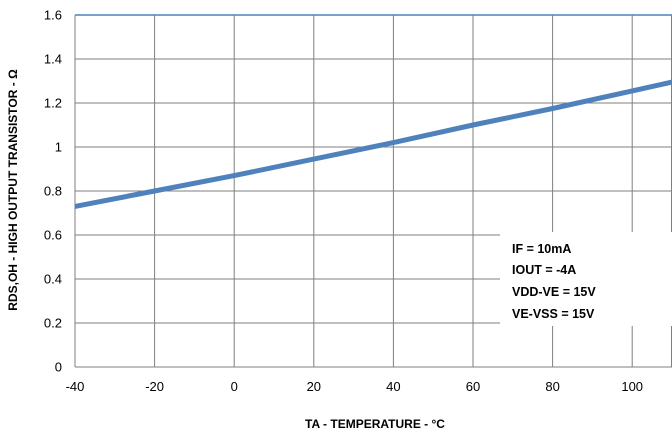  I want to click on annotation-box, so click(586, 279).